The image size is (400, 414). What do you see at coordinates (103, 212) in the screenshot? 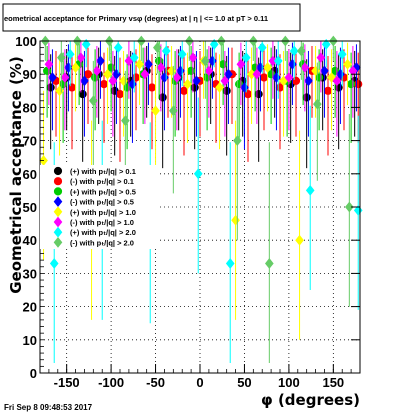
I see `legend-label: (+) with pₜ/|q| > 1.0` at bounding box center [103, 212].